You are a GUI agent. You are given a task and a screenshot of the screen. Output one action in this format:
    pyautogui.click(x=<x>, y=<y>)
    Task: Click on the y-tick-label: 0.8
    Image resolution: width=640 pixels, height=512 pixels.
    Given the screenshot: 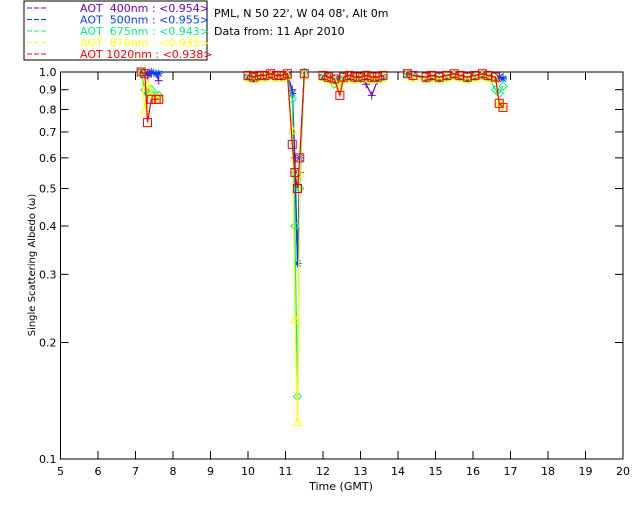 What is the action you would take?
    pyautogui.click(x=48, y=110)
    